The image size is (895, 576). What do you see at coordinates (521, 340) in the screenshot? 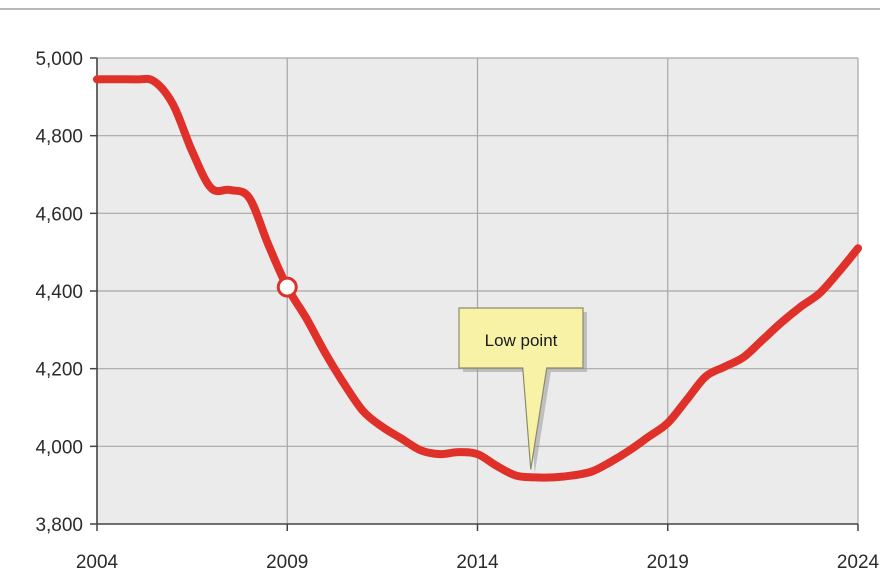
I see `annotation-label: Low point` at bounding box center [521, 340].